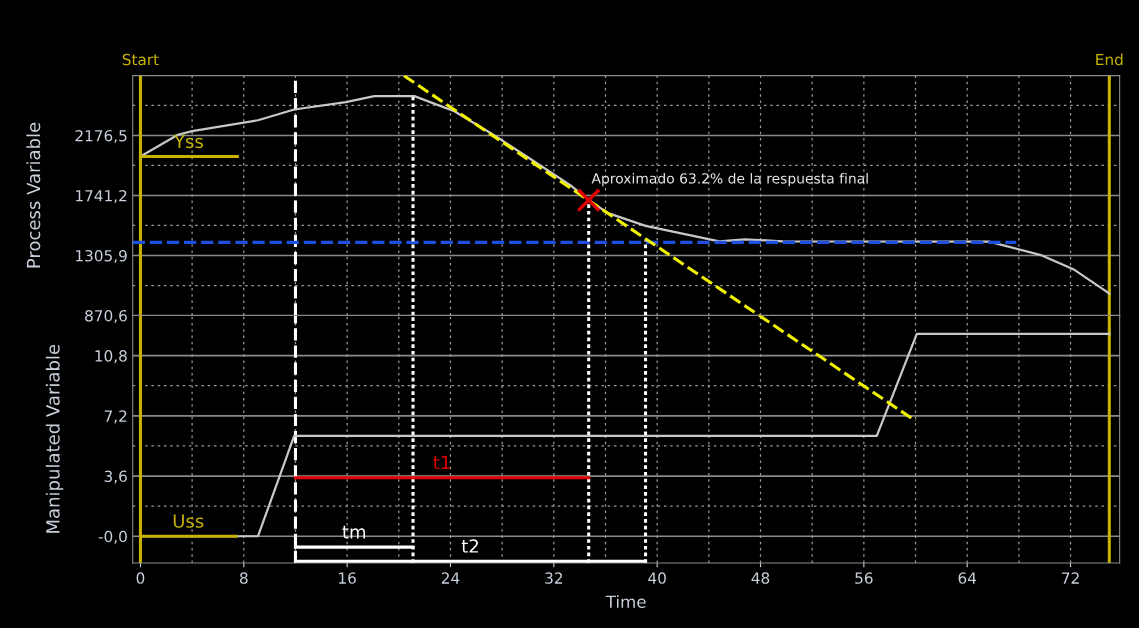 Image resolution: width=1139 pixels, height=628 pixels. I want to click on y-axis-title: Manipulated Variable, so click(54, 438).